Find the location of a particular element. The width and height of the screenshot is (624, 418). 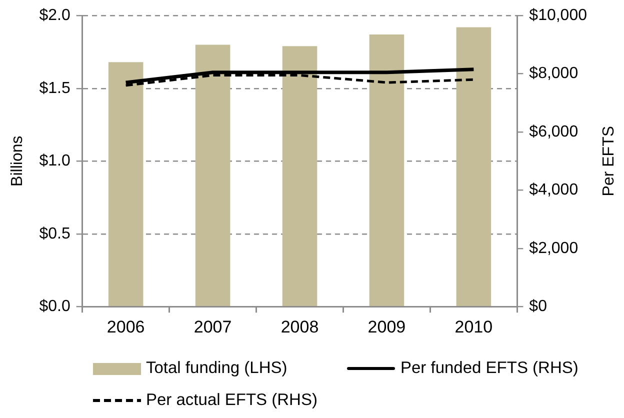

legend-label: Per actual EFTS (RHS) is located at coordinates (232, 400).